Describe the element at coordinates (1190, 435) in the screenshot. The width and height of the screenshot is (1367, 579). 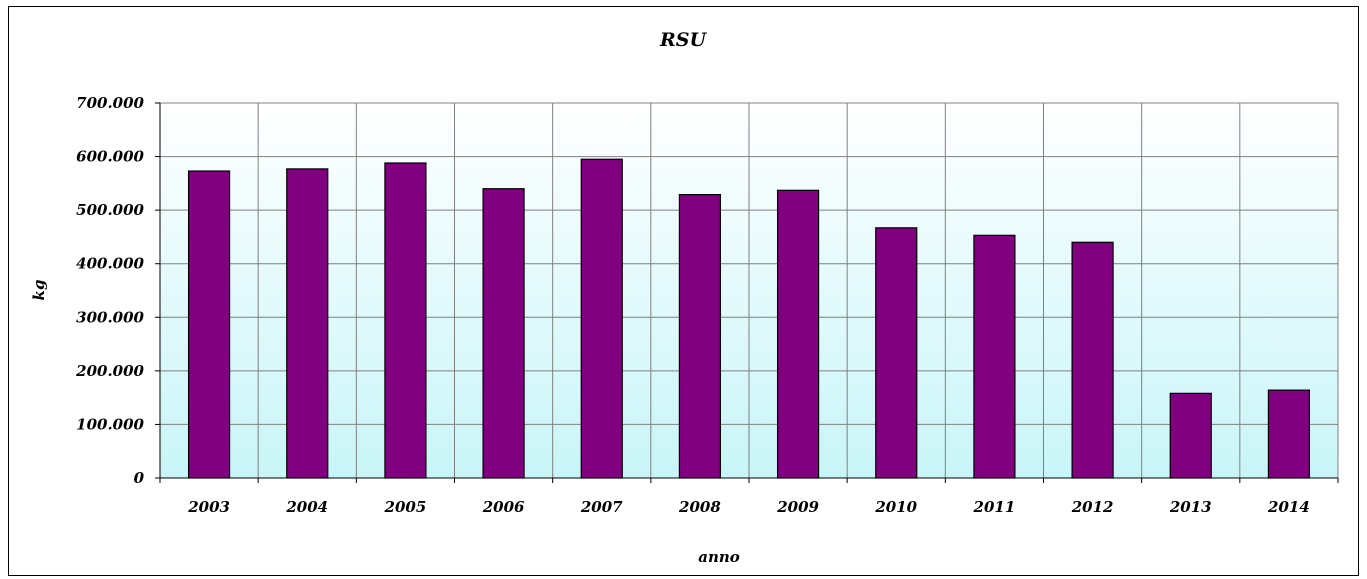
I see `bar-2013` at that location.